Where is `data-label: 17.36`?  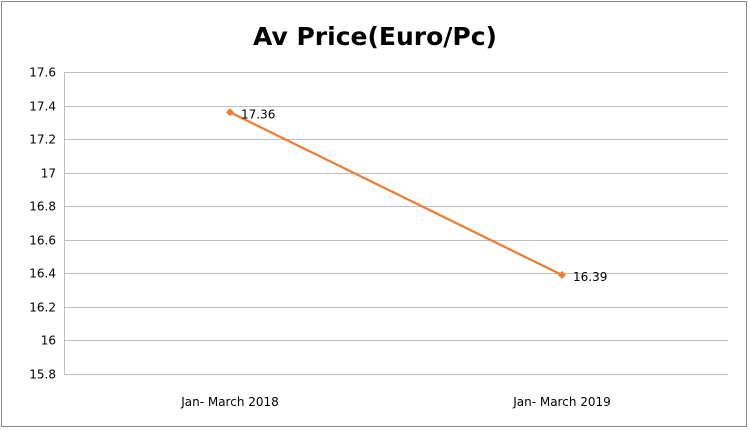 data-label: 17.36 is located at coordinates (258, 114).